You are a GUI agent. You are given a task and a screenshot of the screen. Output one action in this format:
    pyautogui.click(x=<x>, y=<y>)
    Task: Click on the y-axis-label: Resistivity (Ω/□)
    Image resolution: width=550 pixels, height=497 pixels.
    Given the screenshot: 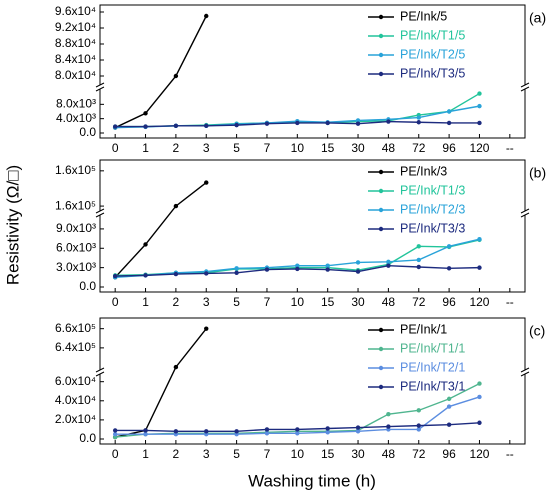 What is the action you would take?
    pyautogui.click(x=12, y=225)
    